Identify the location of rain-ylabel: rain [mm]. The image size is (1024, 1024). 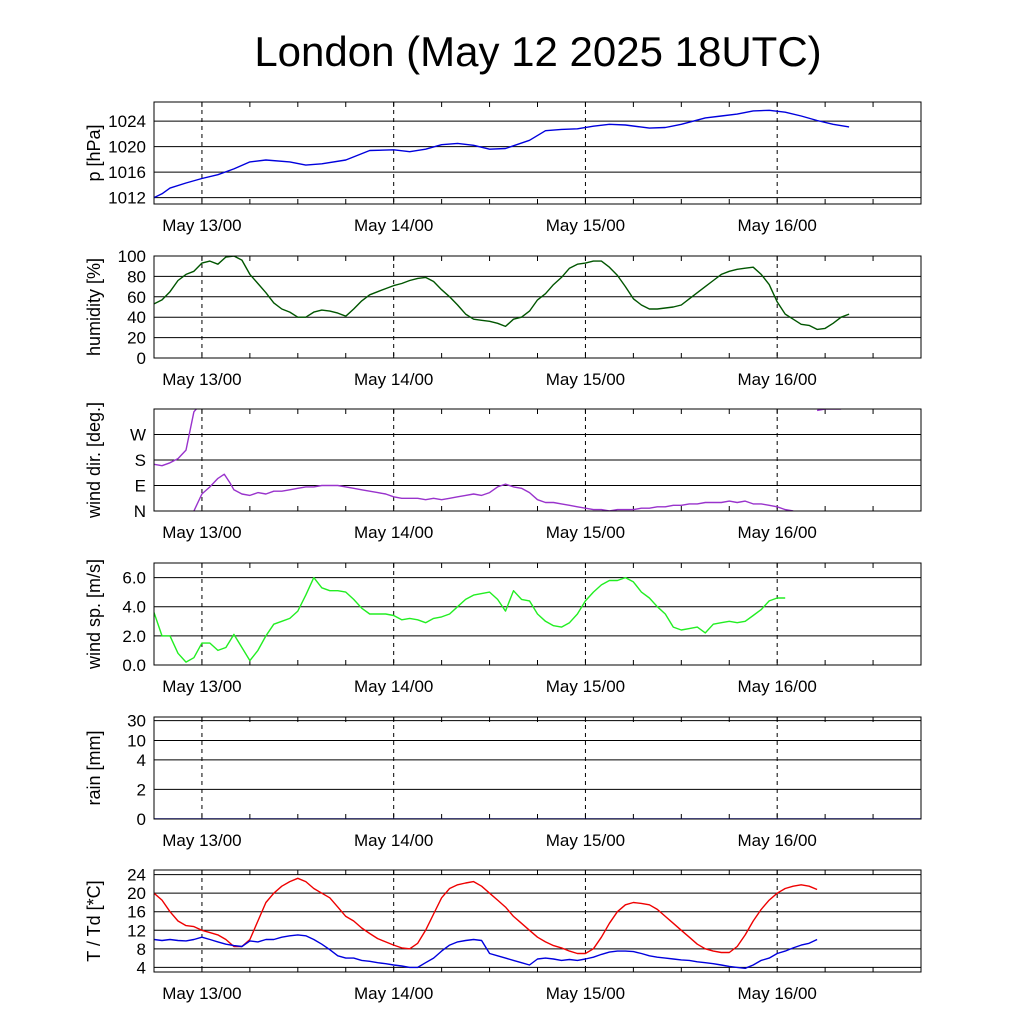
(94, 767).